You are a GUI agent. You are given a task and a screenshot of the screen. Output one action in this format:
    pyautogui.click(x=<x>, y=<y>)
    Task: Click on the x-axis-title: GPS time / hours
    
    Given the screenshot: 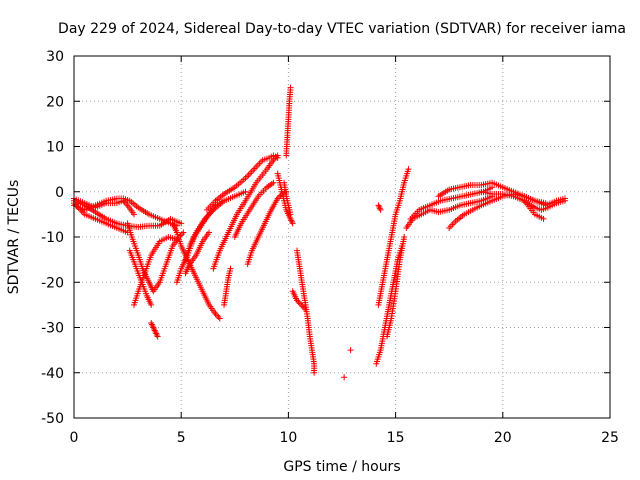 What is the action you would take?
    pyautogui.click(x=341, y=467)
    